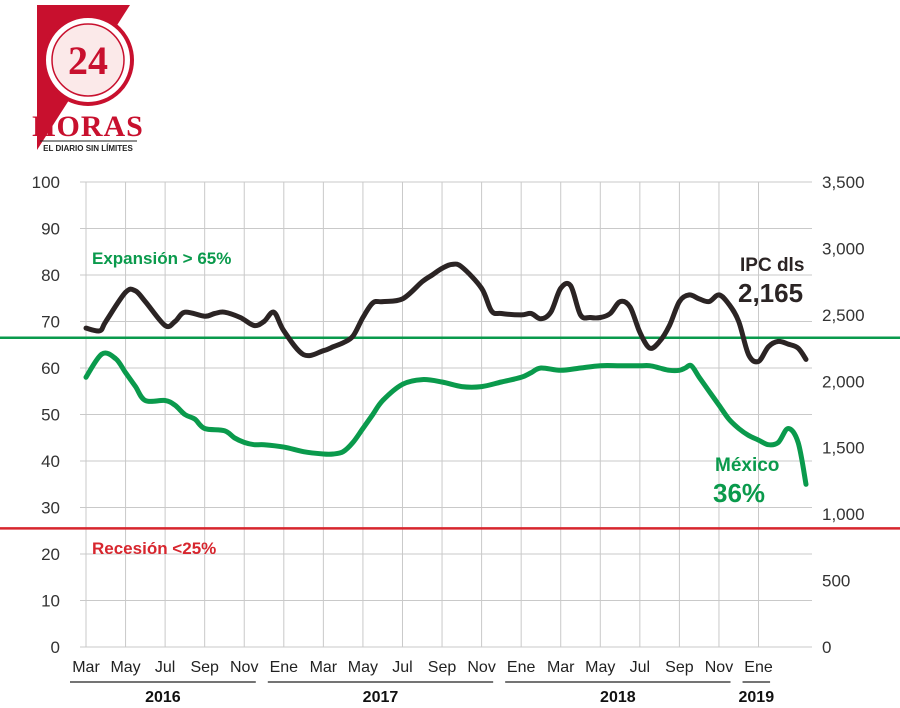 This screenshot has width=900, height=708. Describe the element at coordinates (88, 126) in the screenshot. I see `logo-name: HORAS` at that location.